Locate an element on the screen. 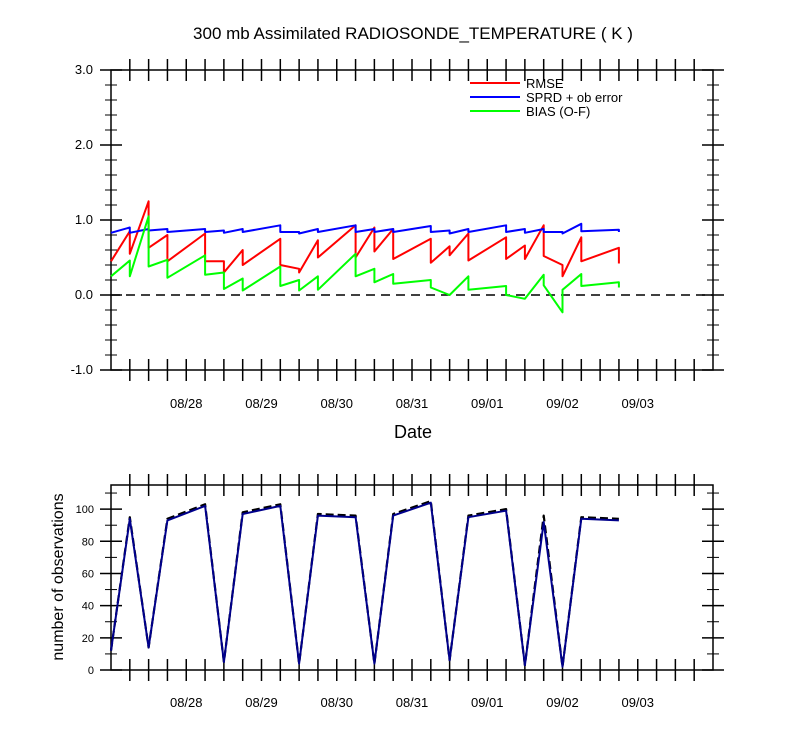 Image resolution: width=800 pixels, height=750 pixels. y-tick-label: 20 is located at coordinates (88, 639).